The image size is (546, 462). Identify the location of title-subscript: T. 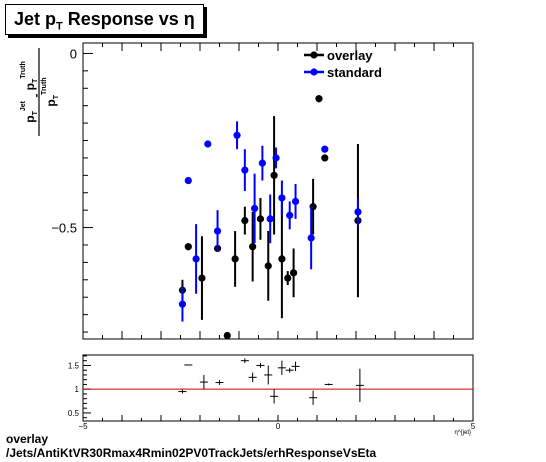
(59, 26).